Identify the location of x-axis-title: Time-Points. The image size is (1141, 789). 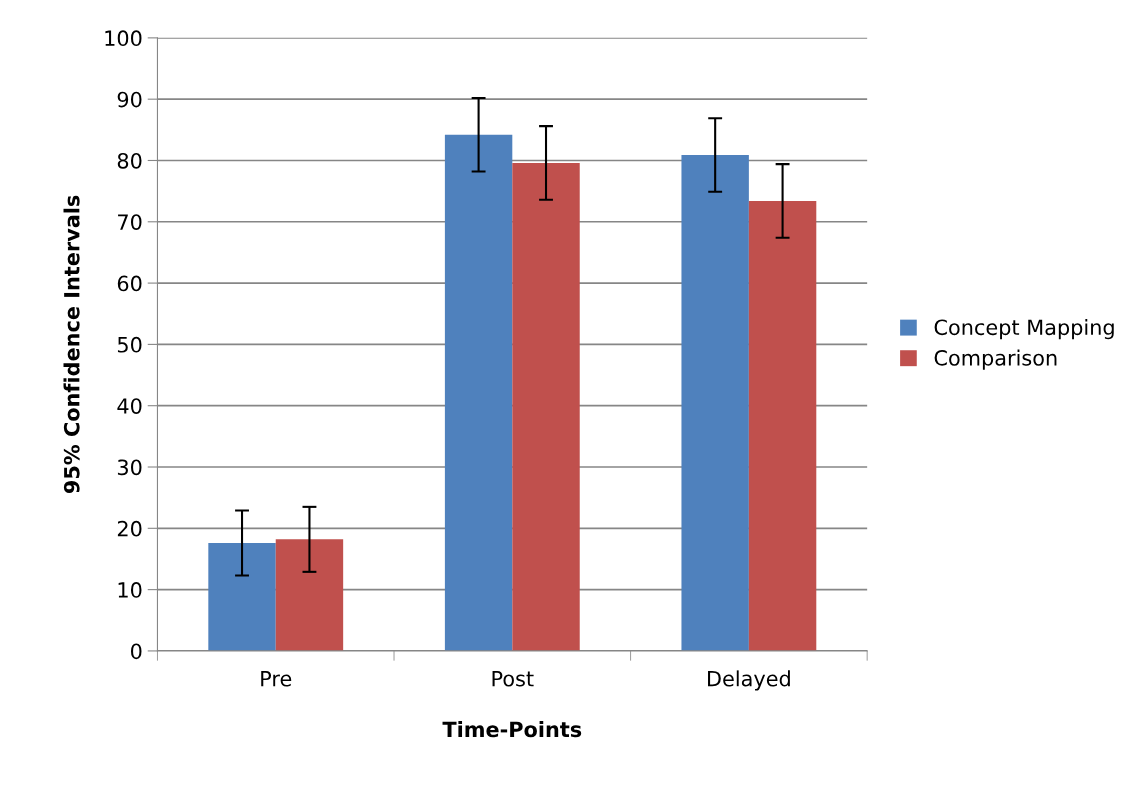
(512, 729).